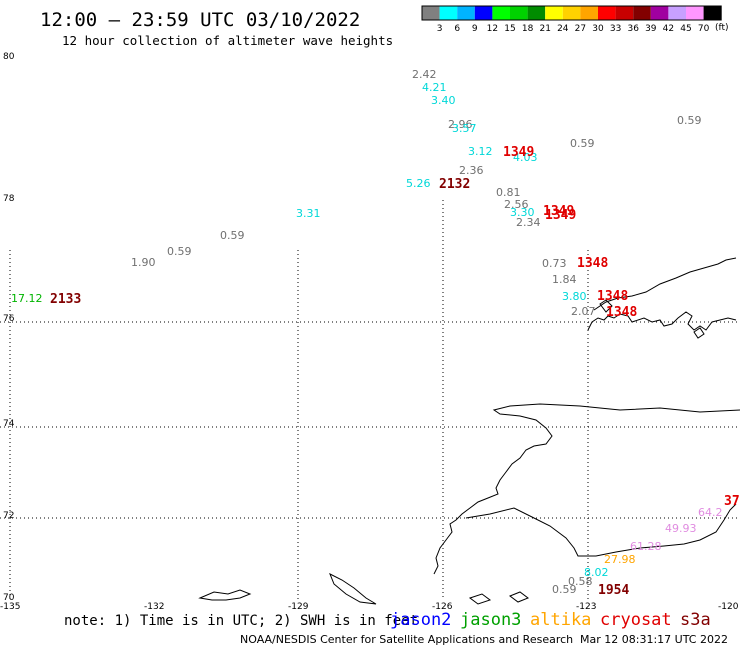  What do you see at coordinates (633, 29) in the screenshot?
I see `color-scale-label: 36` at bounding box center [633, 29].